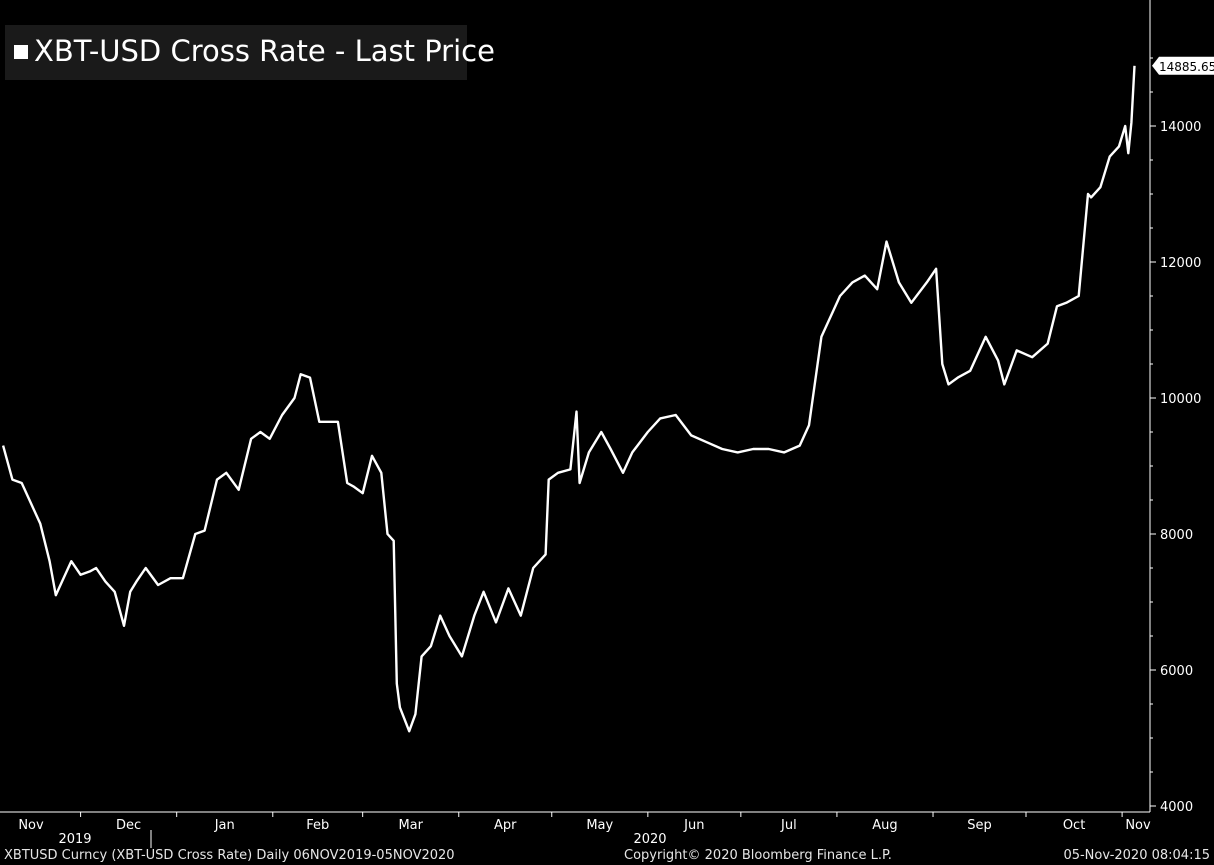 The width and height of the screenshot is (1214, 865). What do you see at coordinates (1176, 807) in the screenshot?
I see `y-tick-label: 4000` at bounding box center [1176, 807].